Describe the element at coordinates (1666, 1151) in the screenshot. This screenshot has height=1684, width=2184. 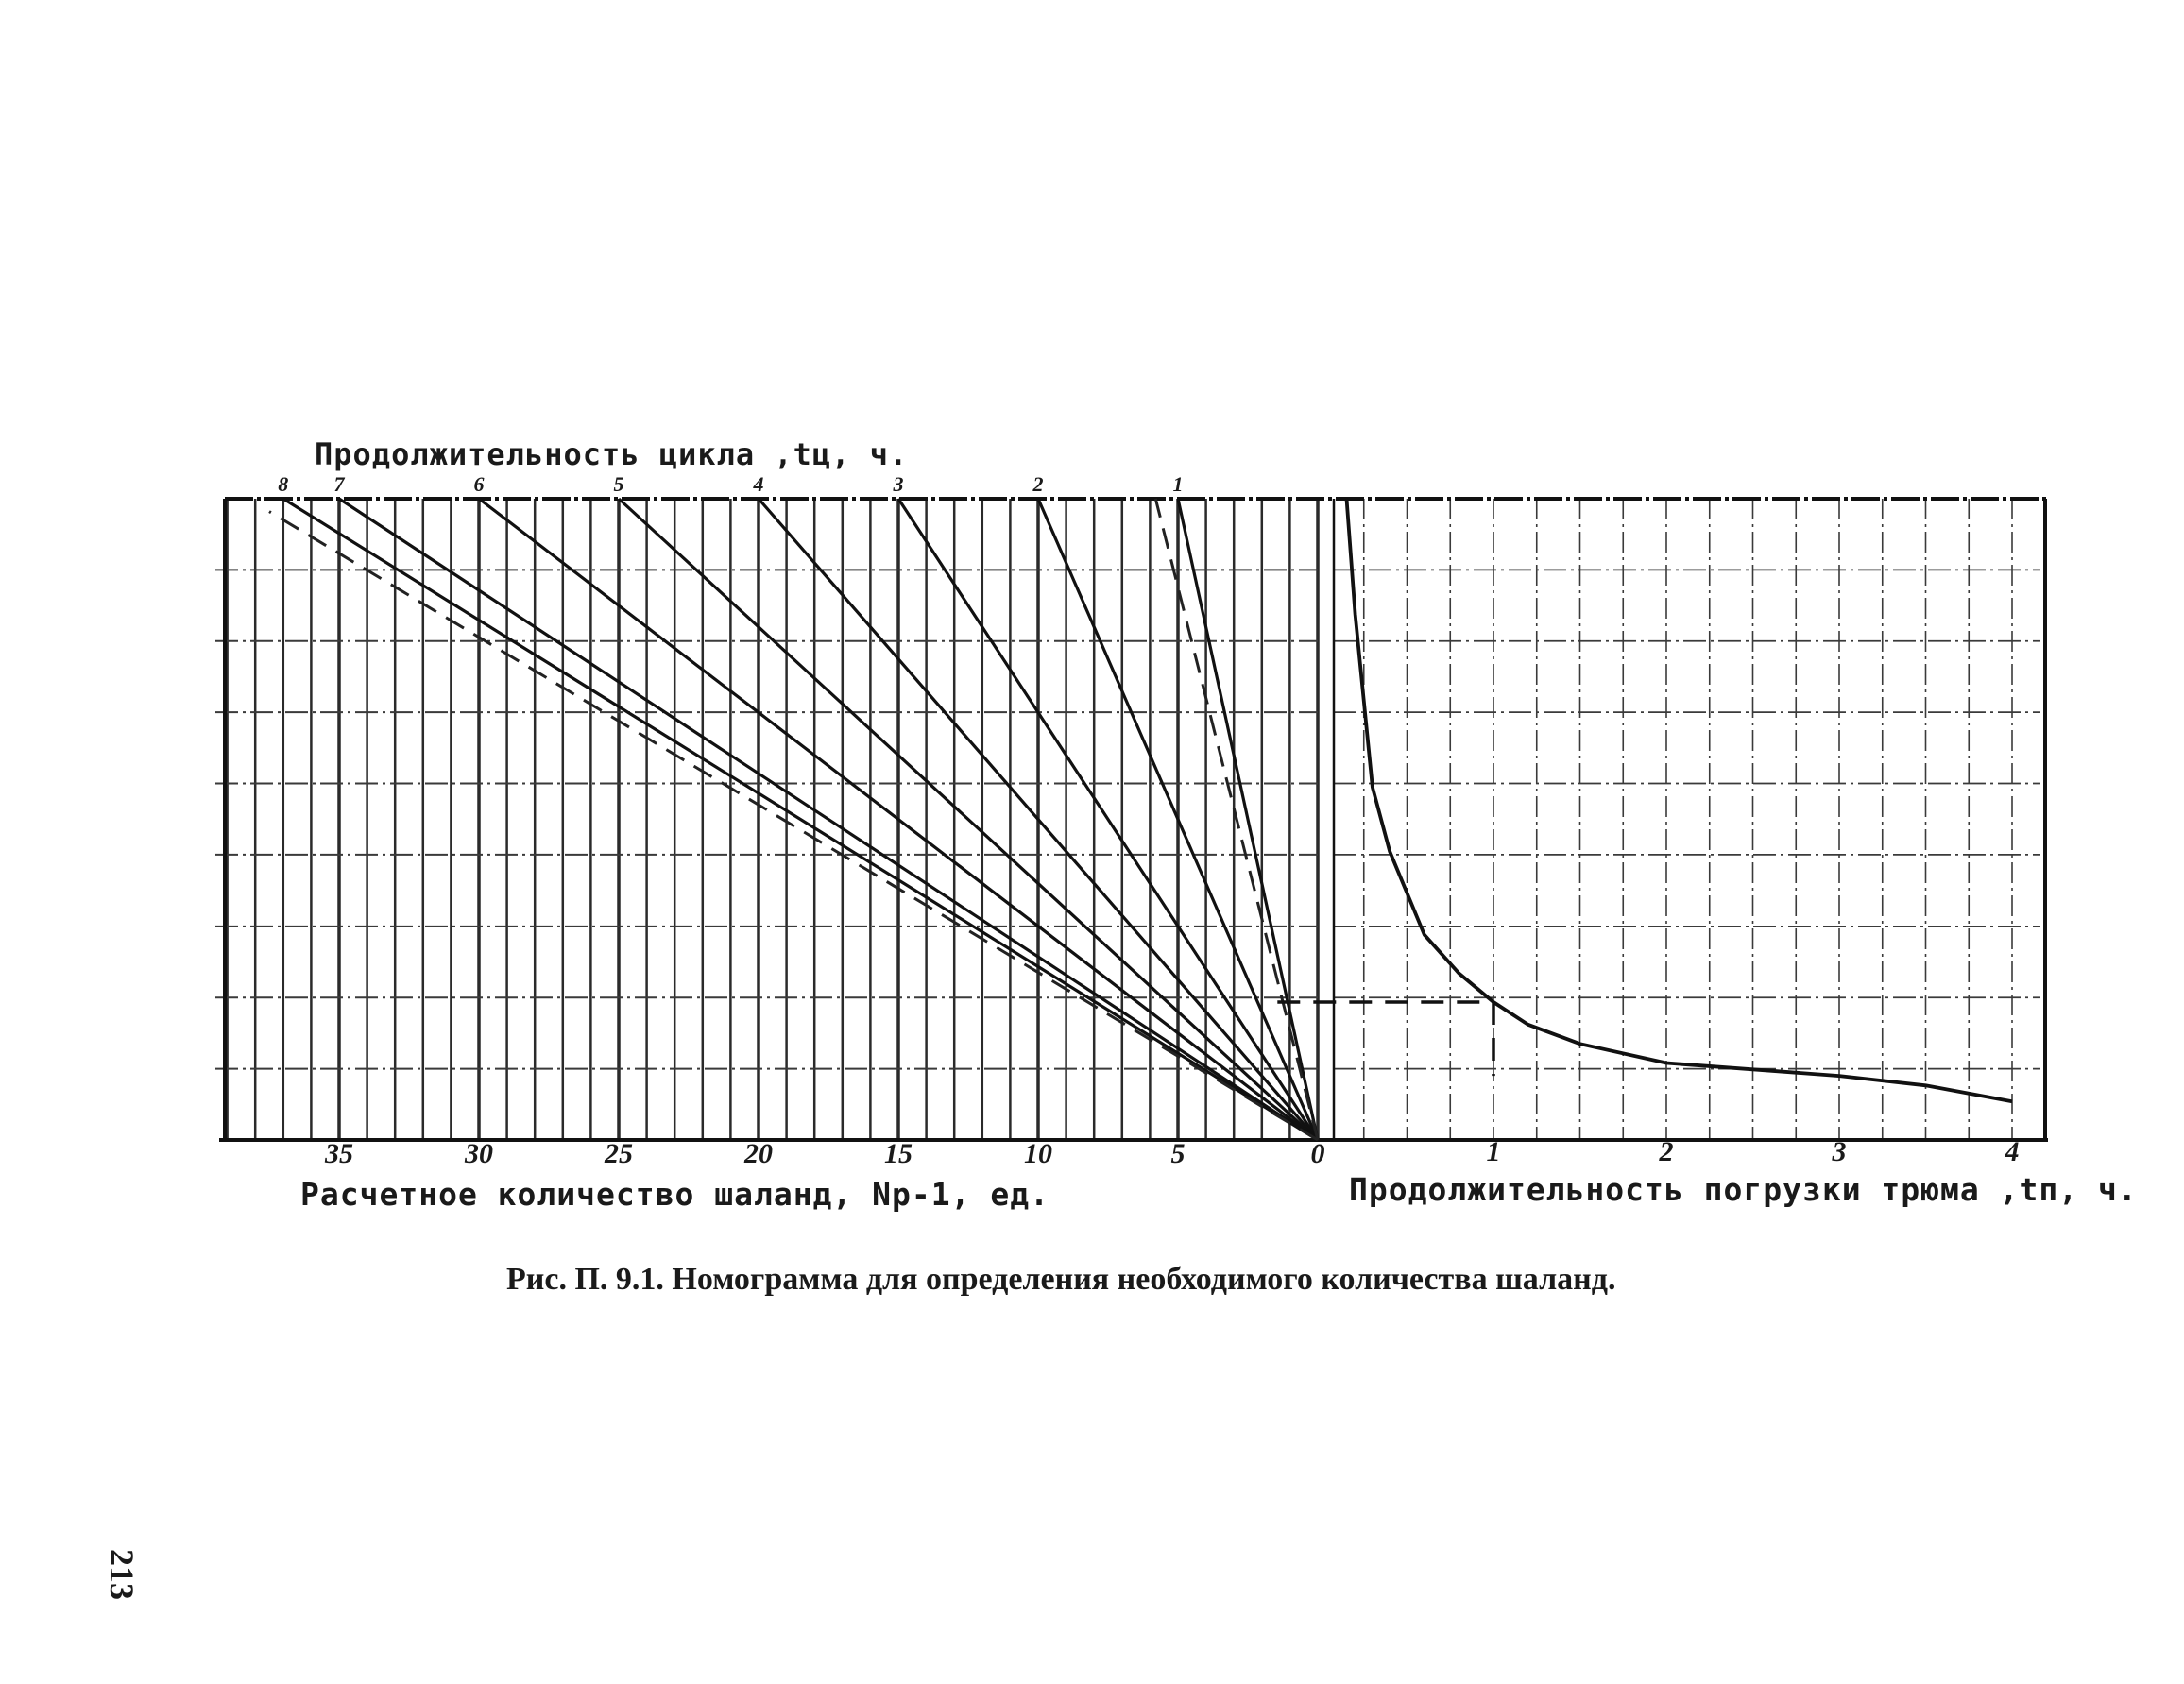
I see `x-tick-label: 2` at that location.